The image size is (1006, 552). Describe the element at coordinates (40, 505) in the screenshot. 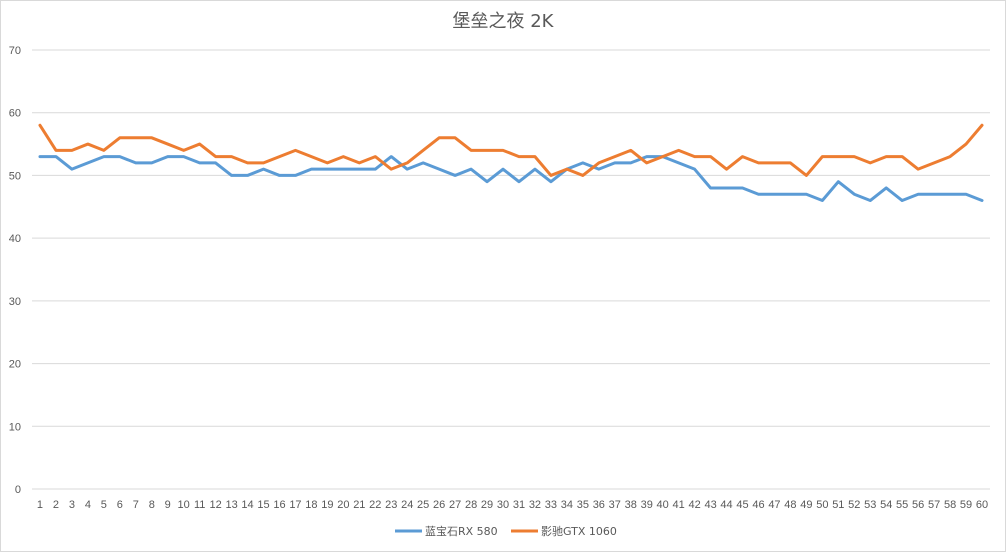

I see `x-tick-label: 1` at that location.